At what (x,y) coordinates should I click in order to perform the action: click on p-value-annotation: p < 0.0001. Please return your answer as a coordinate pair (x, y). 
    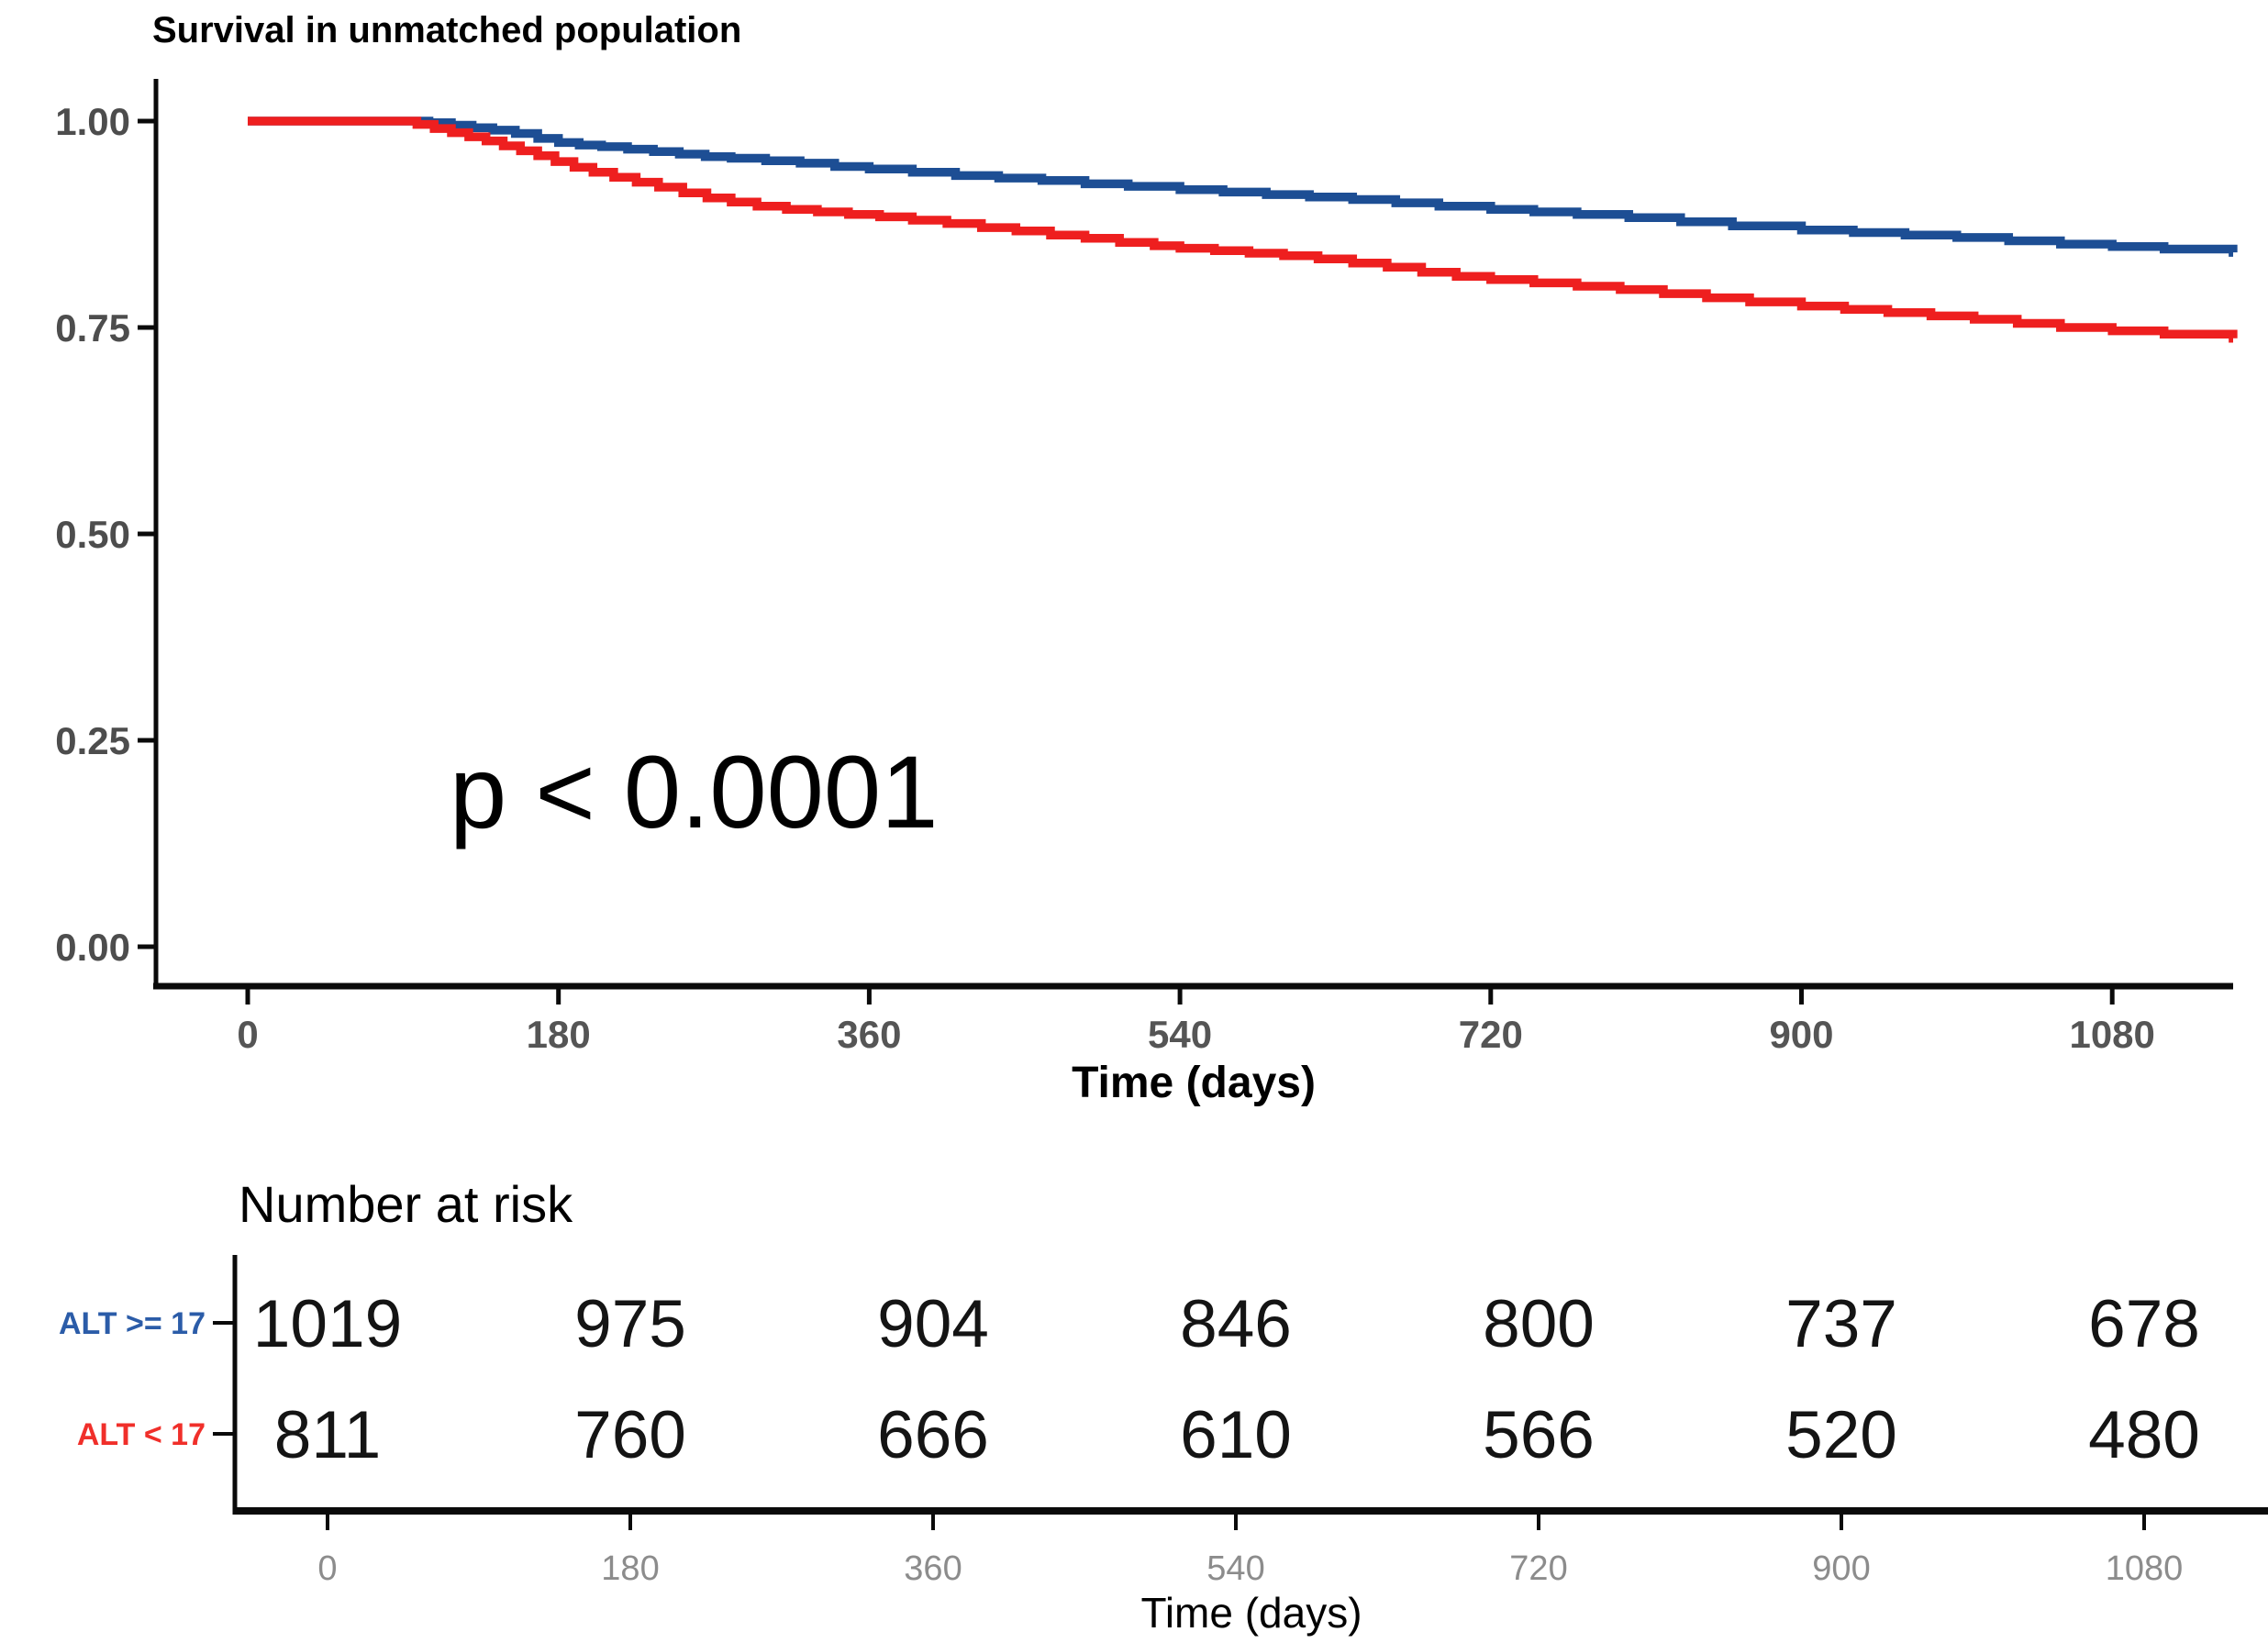
    Looking at the image, I should click on (694, 792).